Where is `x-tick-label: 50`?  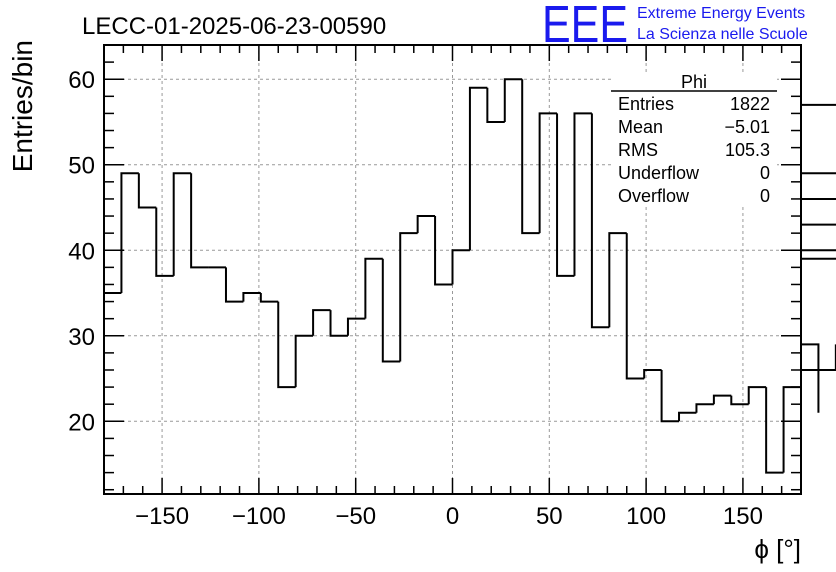
x-tick-label: 50 is located at coordinates (549, 516).